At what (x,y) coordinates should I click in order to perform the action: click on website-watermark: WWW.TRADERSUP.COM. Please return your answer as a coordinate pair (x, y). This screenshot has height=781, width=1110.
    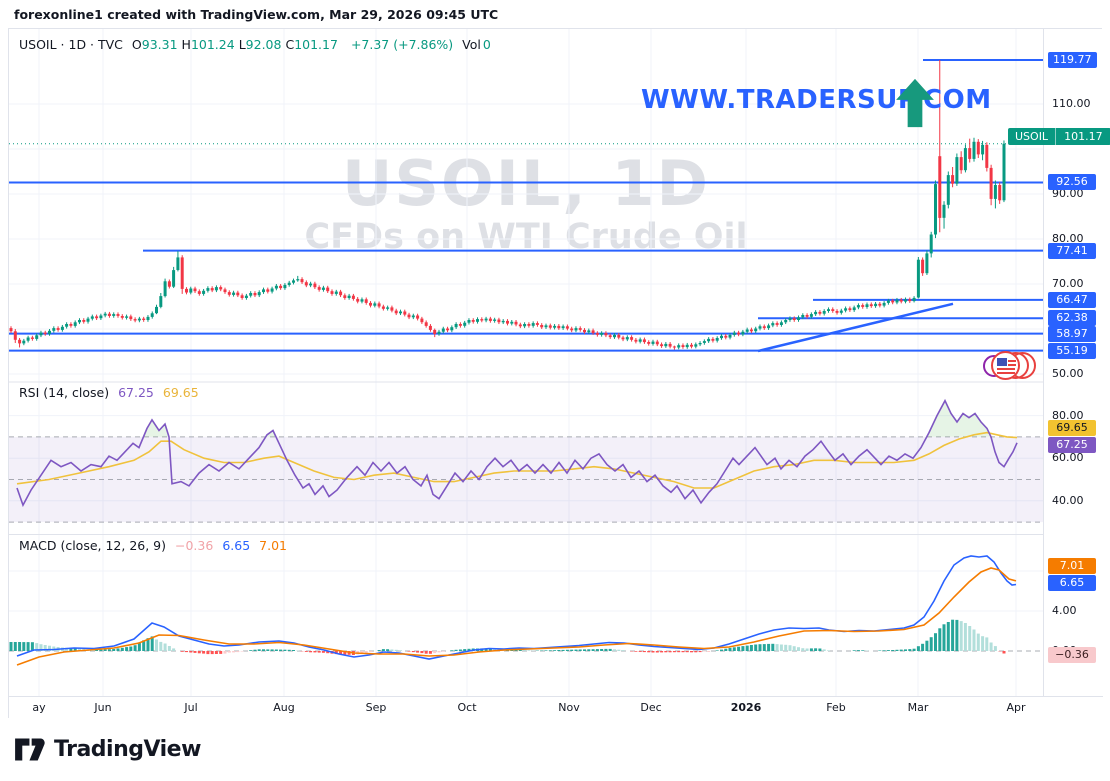
    Looking at the image, I should click on (816, 100).